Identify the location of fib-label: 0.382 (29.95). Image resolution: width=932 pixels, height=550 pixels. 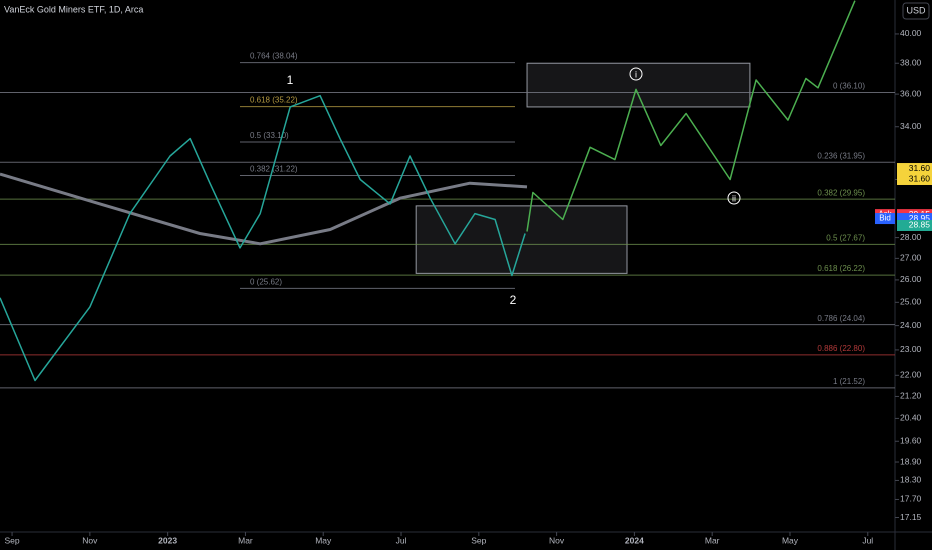
(841, 192).